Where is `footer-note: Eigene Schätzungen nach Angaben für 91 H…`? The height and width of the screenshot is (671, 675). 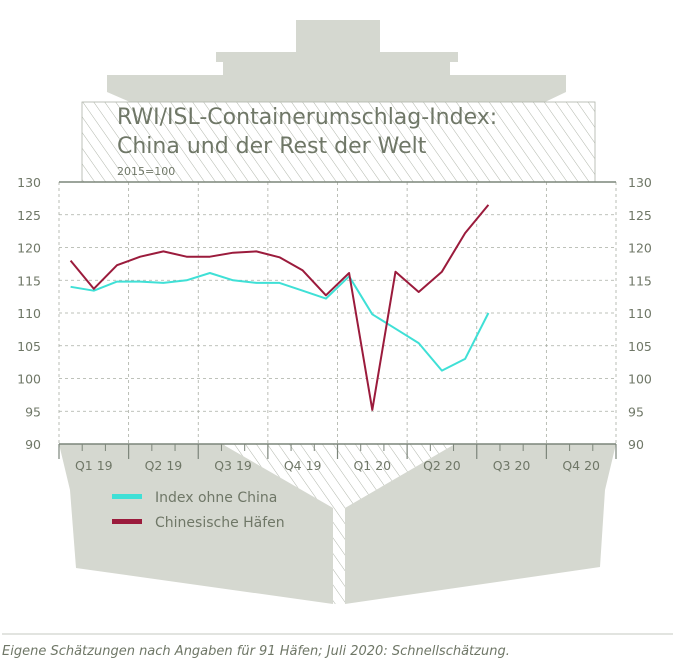
footer-note: Eigene Schätzungen nach Angaben für 91 H… is located at coordinates (256, 651).